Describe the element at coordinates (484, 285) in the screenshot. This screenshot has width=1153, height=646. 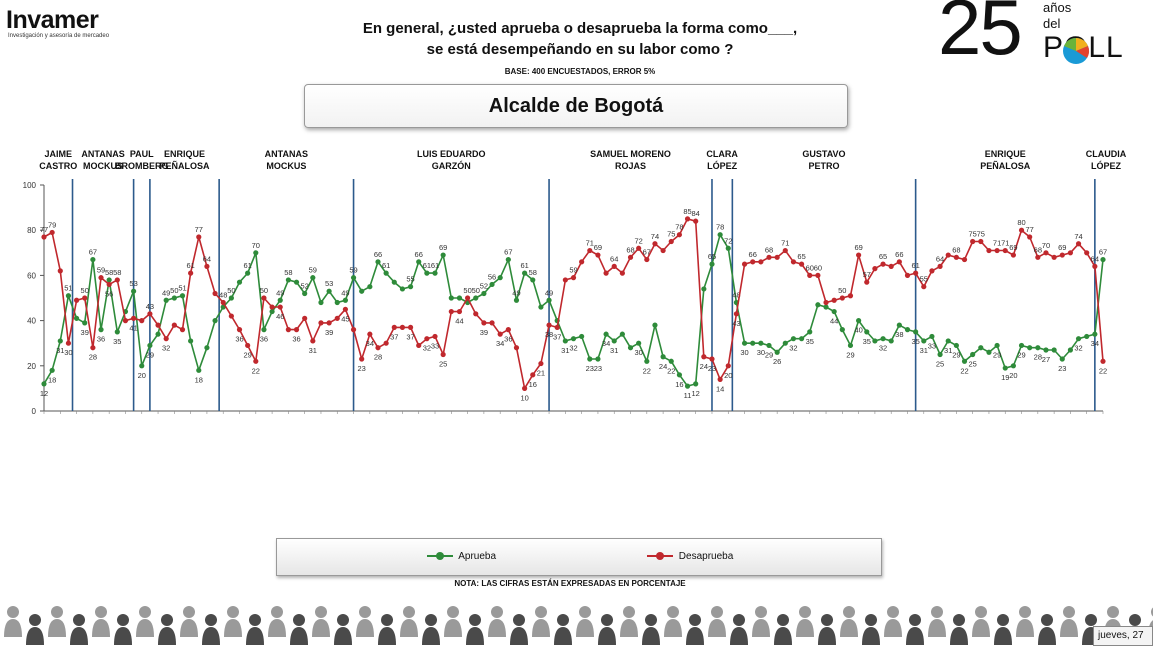
I see `data-label-aprueba: 52` at that location.